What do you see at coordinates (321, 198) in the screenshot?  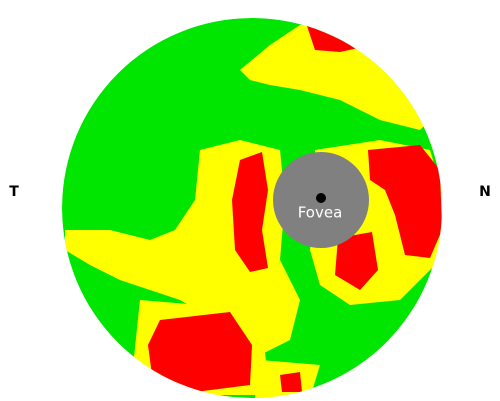 I see `fovea-center` at bounding box center [321, 198].